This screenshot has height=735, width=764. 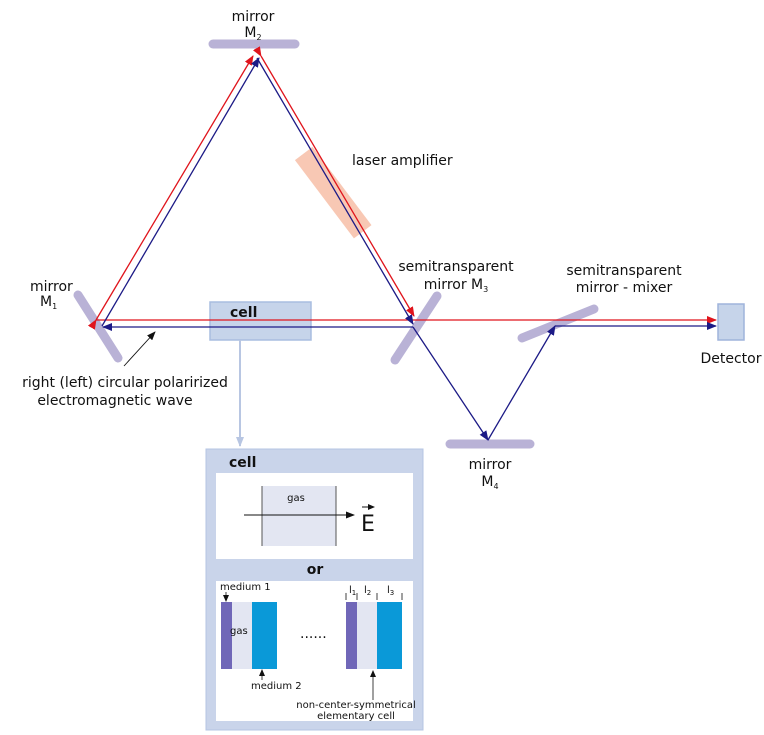 I want to click on semitransparent-m3-sublabel: mirror M3, so click(x=456, y=285).